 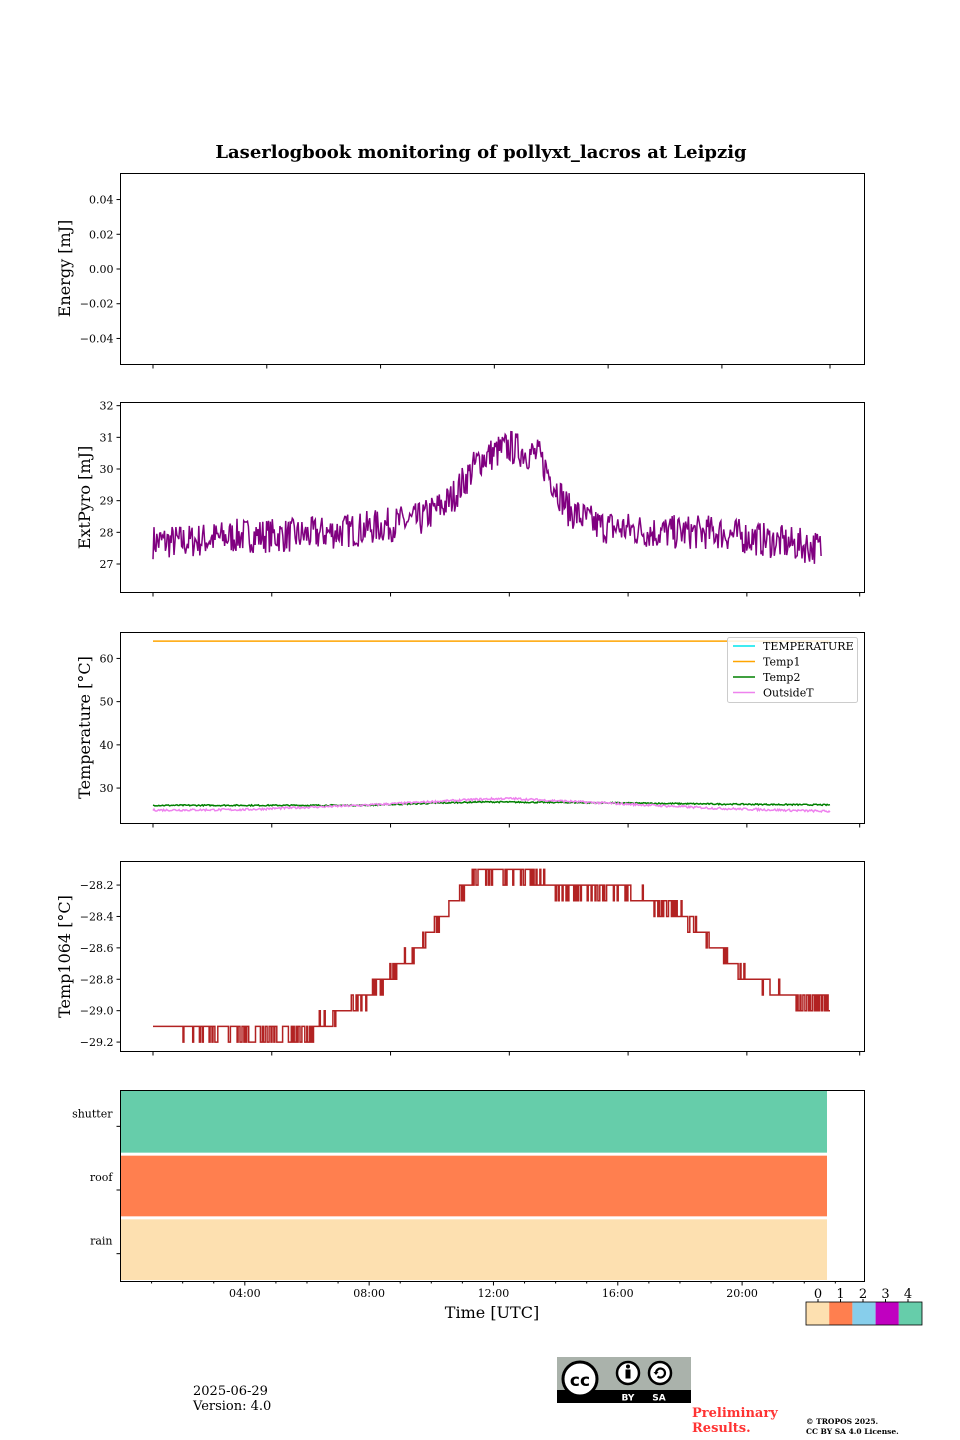 What do you see at coordinates (369, 1293) in the screenshot?
I see `x-tick-label: 08:00` at bounding box center [369, 1293].